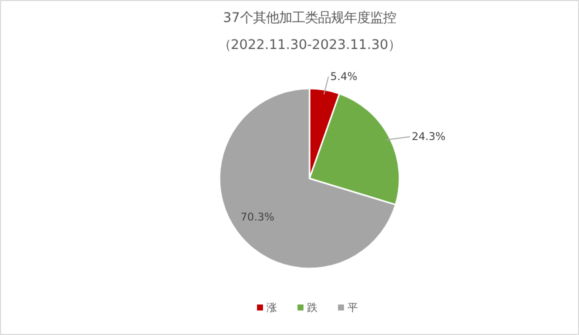  I want to click on chart-title: 37个其他加工类品规年度监控, so click(309, 18).